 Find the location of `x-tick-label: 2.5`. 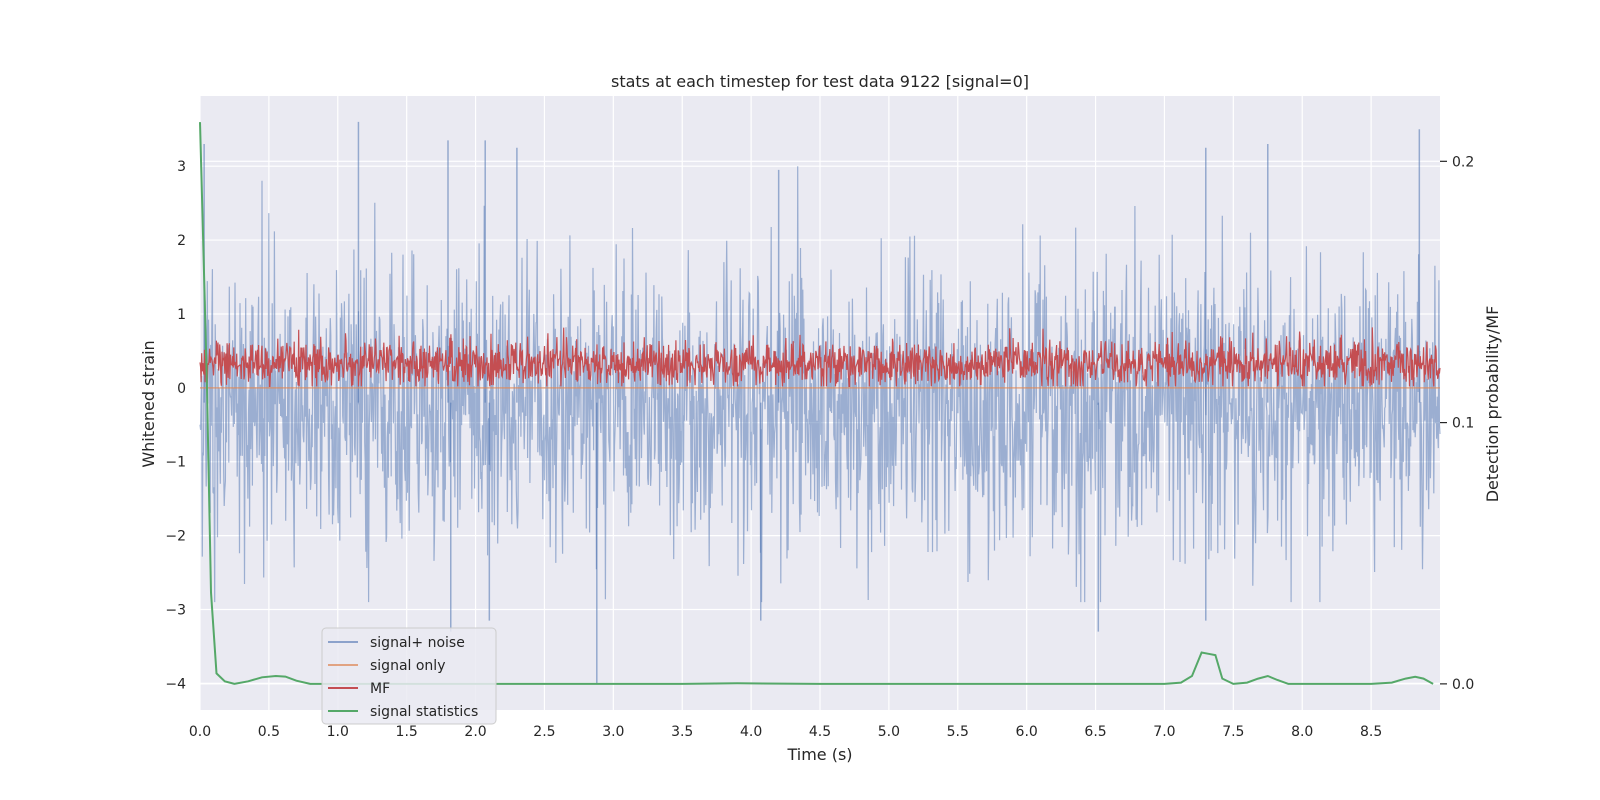

x-tick-label: 2.5 is located at coordinates (544, 732).